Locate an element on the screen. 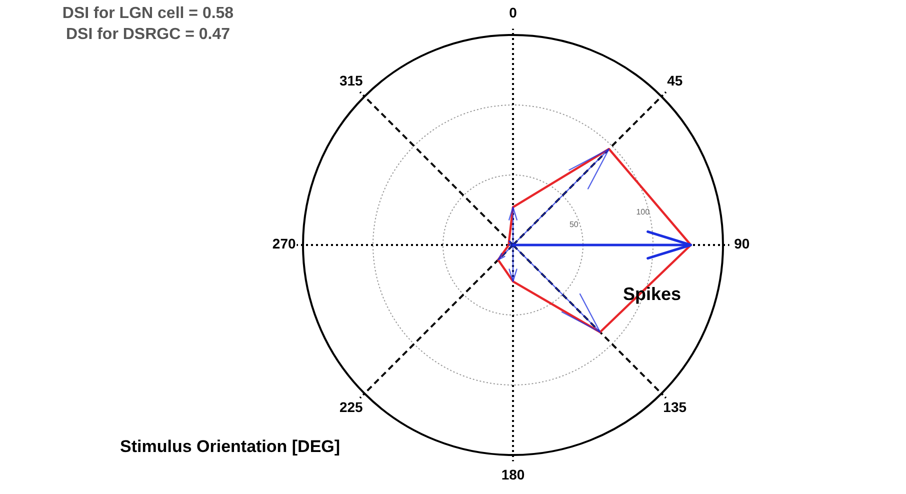  spoke-label: 0 is located at coordinates (513, 12).